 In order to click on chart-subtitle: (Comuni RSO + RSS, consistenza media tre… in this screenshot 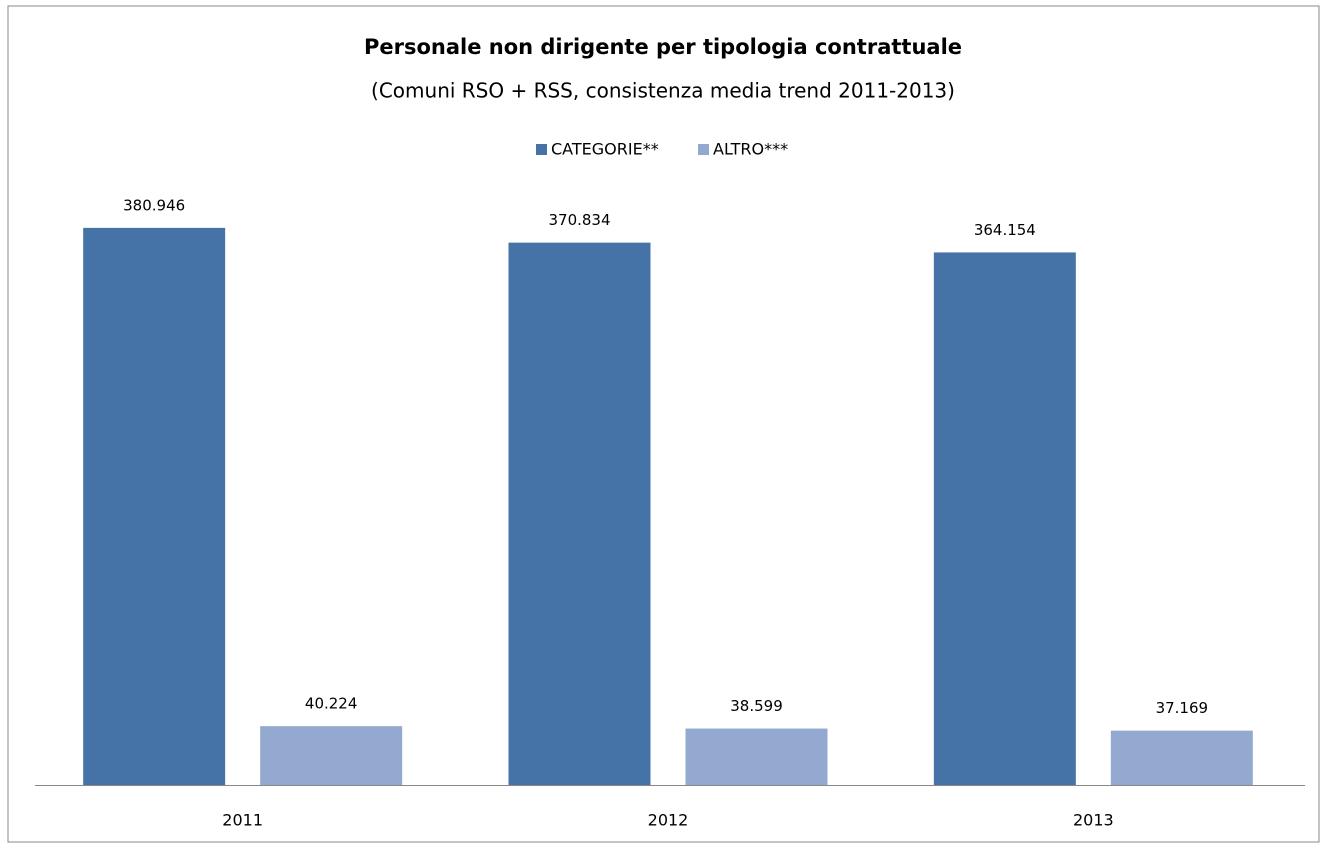, I will do `click(663, 91)`.